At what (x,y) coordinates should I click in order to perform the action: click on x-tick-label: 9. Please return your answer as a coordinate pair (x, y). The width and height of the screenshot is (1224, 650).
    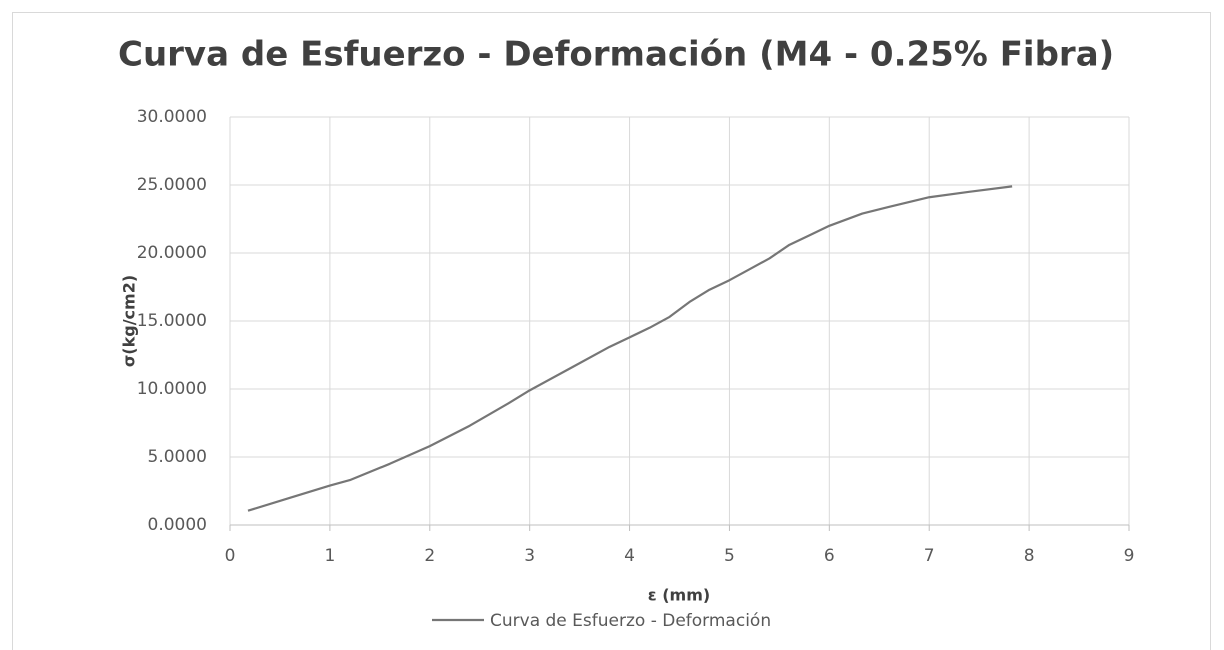
    Looking at the image, I should click on (1129, 556).